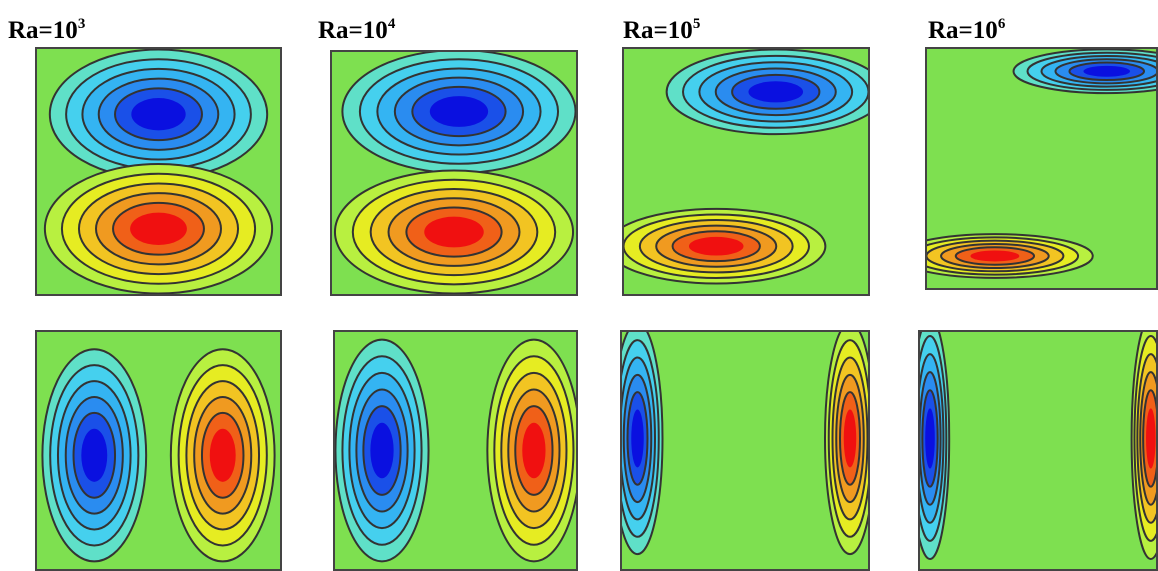 This screenshot has height=571, width=1158. What do you see at coordinates (1002, 24) in the screenshot?
I see `label-exponent: 6` at bounding box center [1002, 24].